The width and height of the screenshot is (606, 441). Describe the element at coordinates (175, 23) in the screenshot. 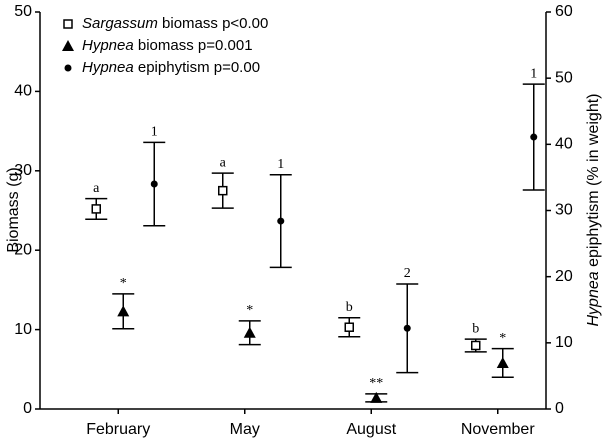

I see `legend-label: Sargassum biomass p<0.00` at that location.